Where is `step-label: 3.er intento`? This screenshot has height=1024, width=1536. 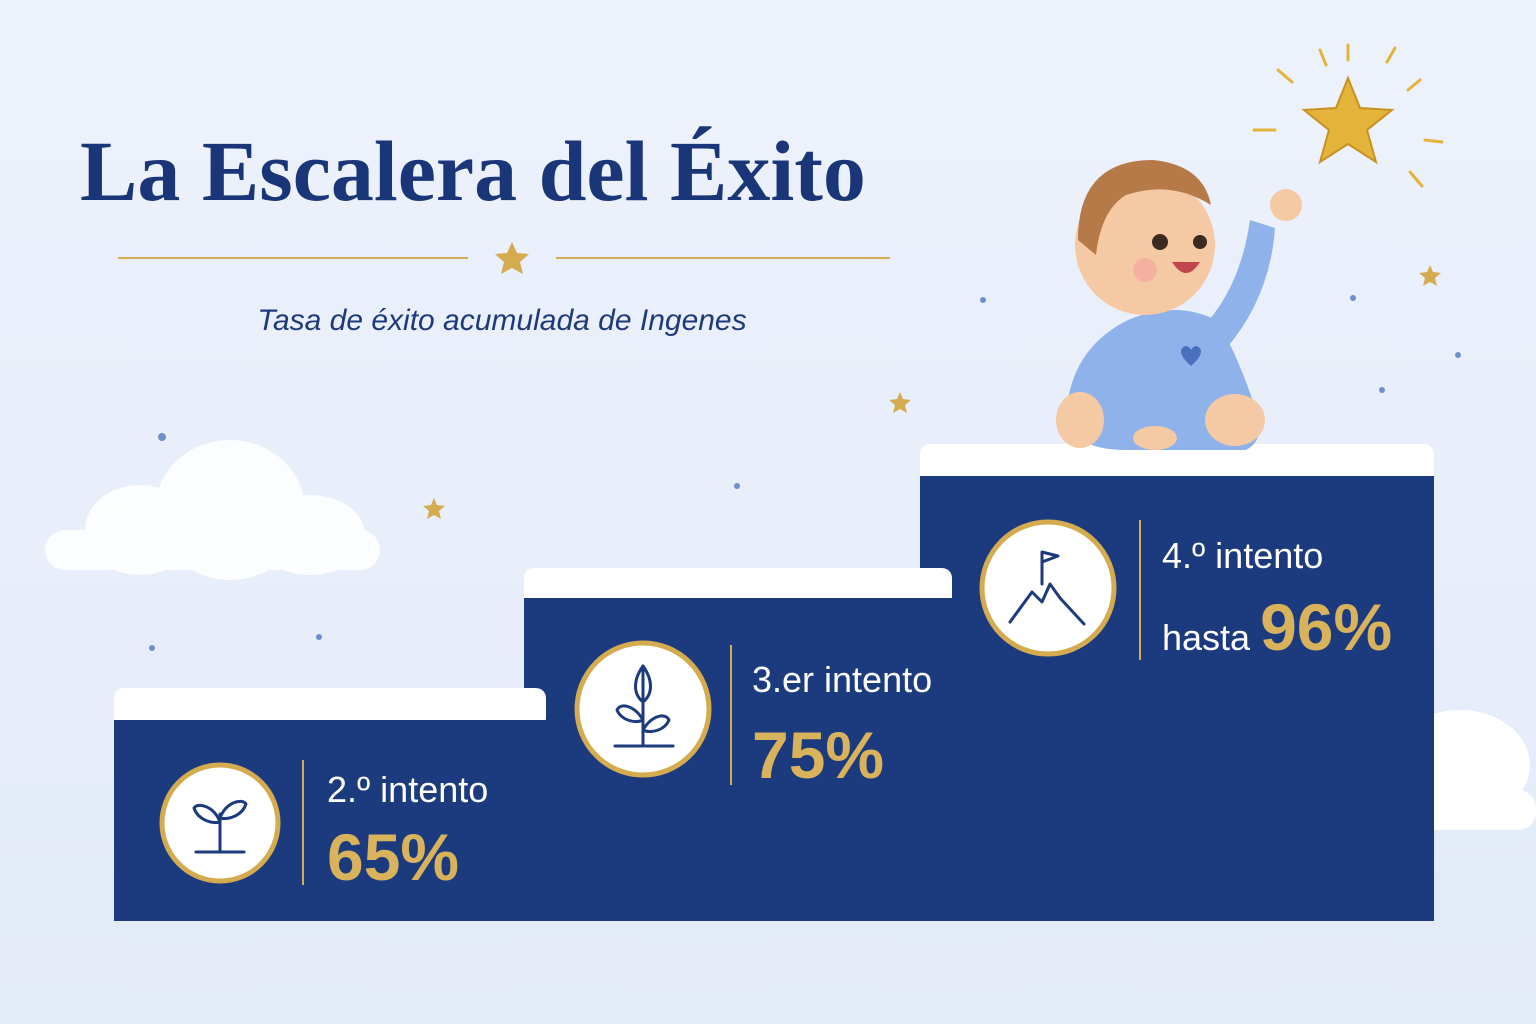
step-label: 3.er intento is located at coordinates (842, 679).